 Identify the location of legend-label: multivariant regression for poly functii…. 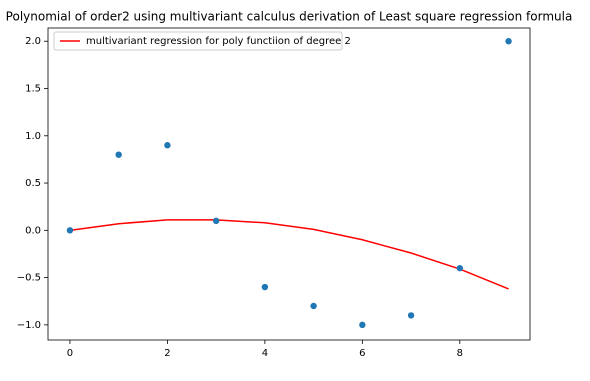
(218, 41).